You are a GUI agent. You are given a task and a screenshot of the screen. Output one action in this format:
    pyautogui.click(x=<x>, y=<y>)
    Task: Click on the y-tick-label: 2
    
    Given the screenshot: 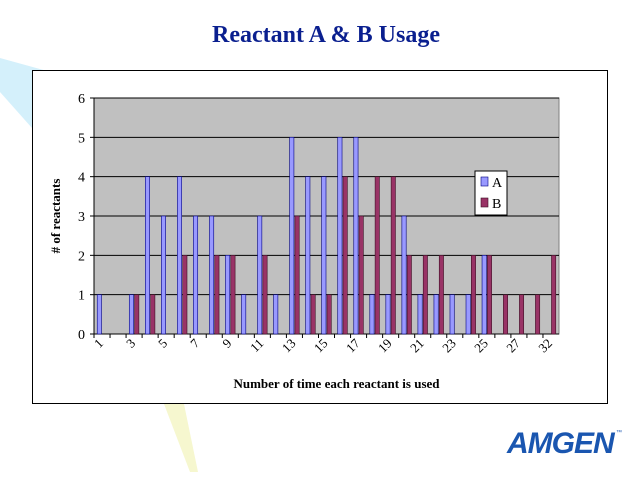 What is the action you would take?
    pyautogui.click(x=81, y=256)
    